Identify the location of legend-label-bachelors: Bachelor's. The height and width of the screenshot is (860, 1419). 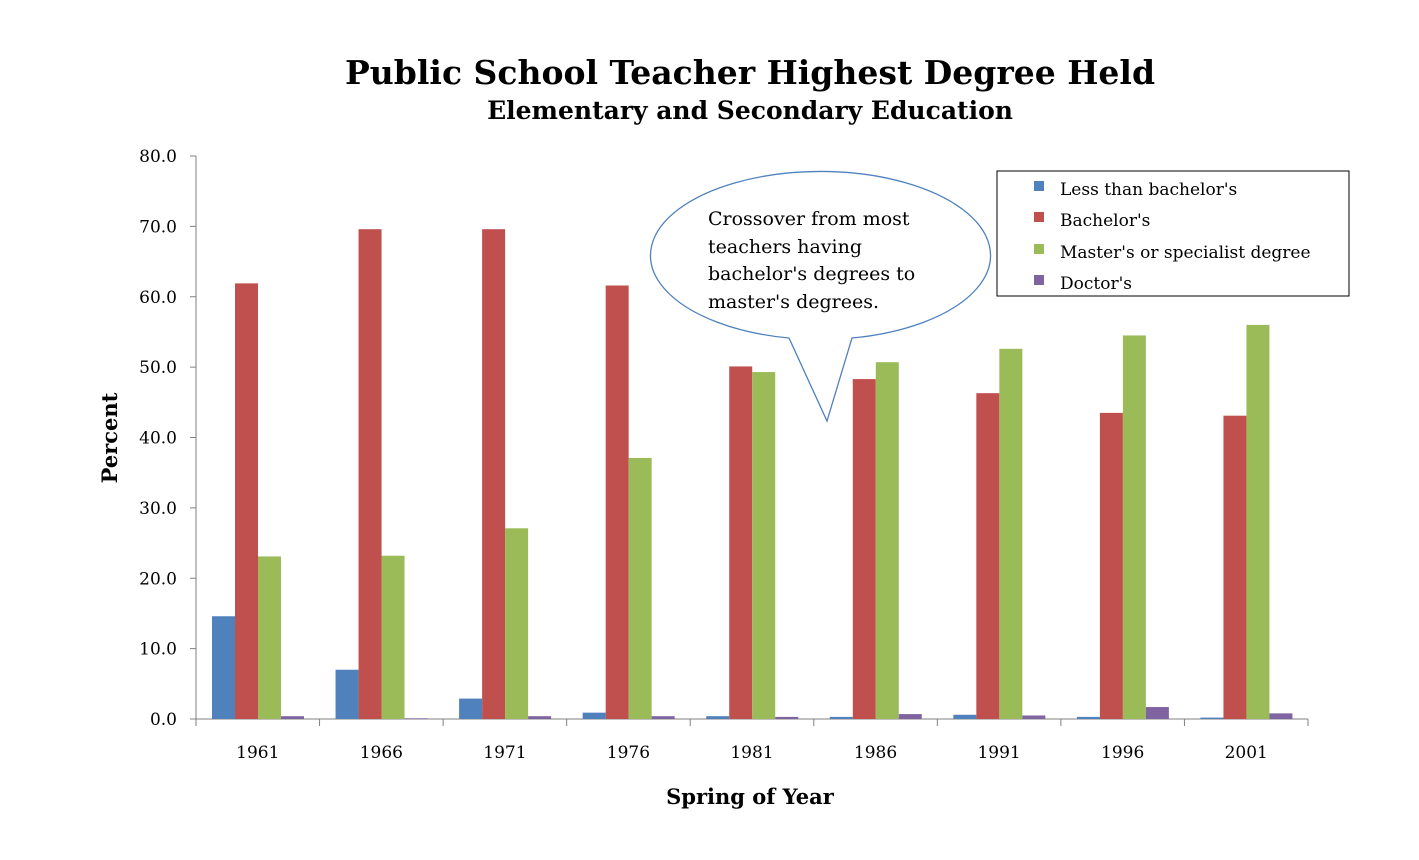
(1105, 221).